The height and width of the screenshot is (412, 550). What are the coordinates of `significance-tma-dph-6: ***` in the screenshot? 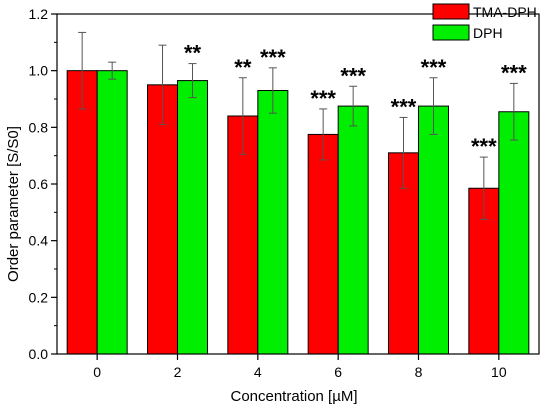 It's located at (323, 98).